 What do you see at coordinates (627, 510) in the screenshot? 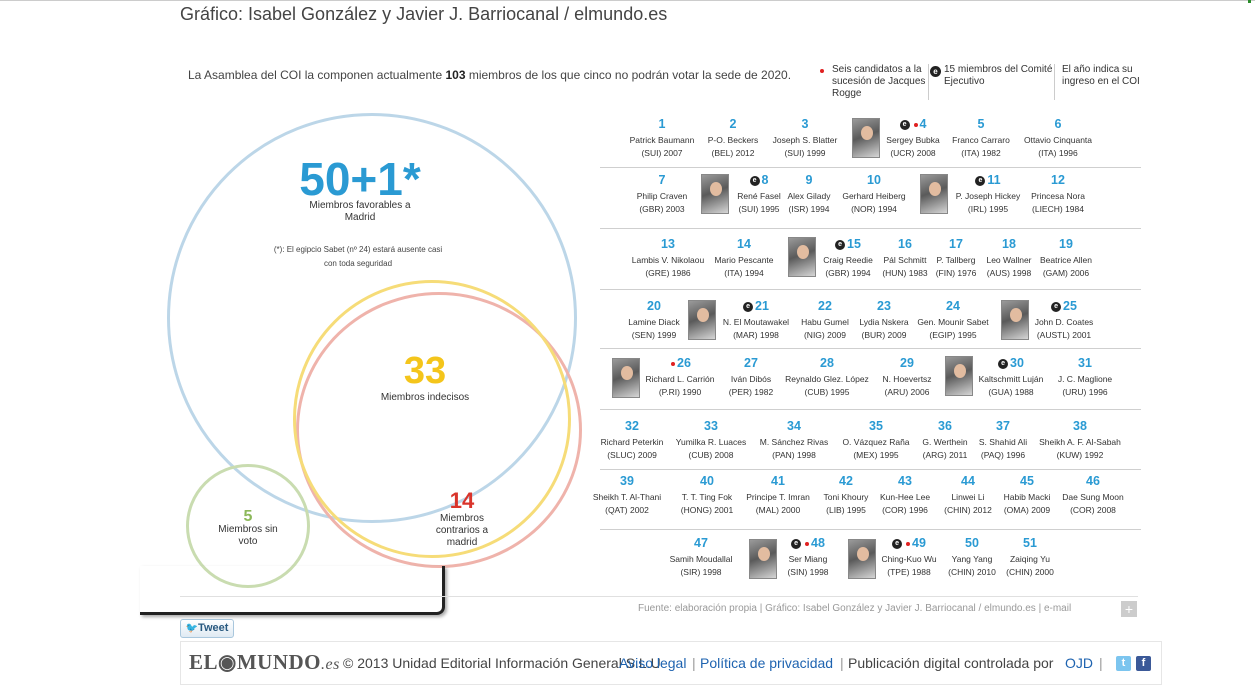
I see `member-info: (QAT) 2002` at bounding box center [627, 510].